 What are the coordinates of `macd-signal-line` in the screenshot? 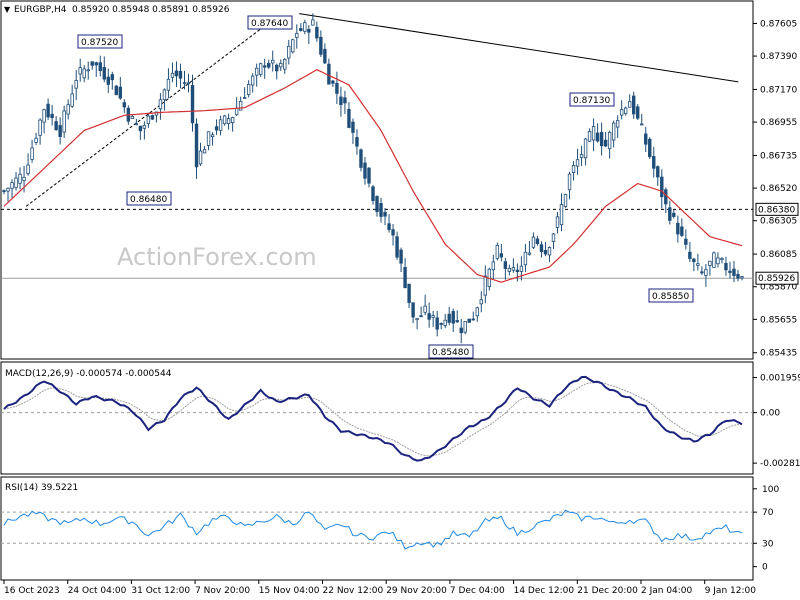 It's located at (373, 419).